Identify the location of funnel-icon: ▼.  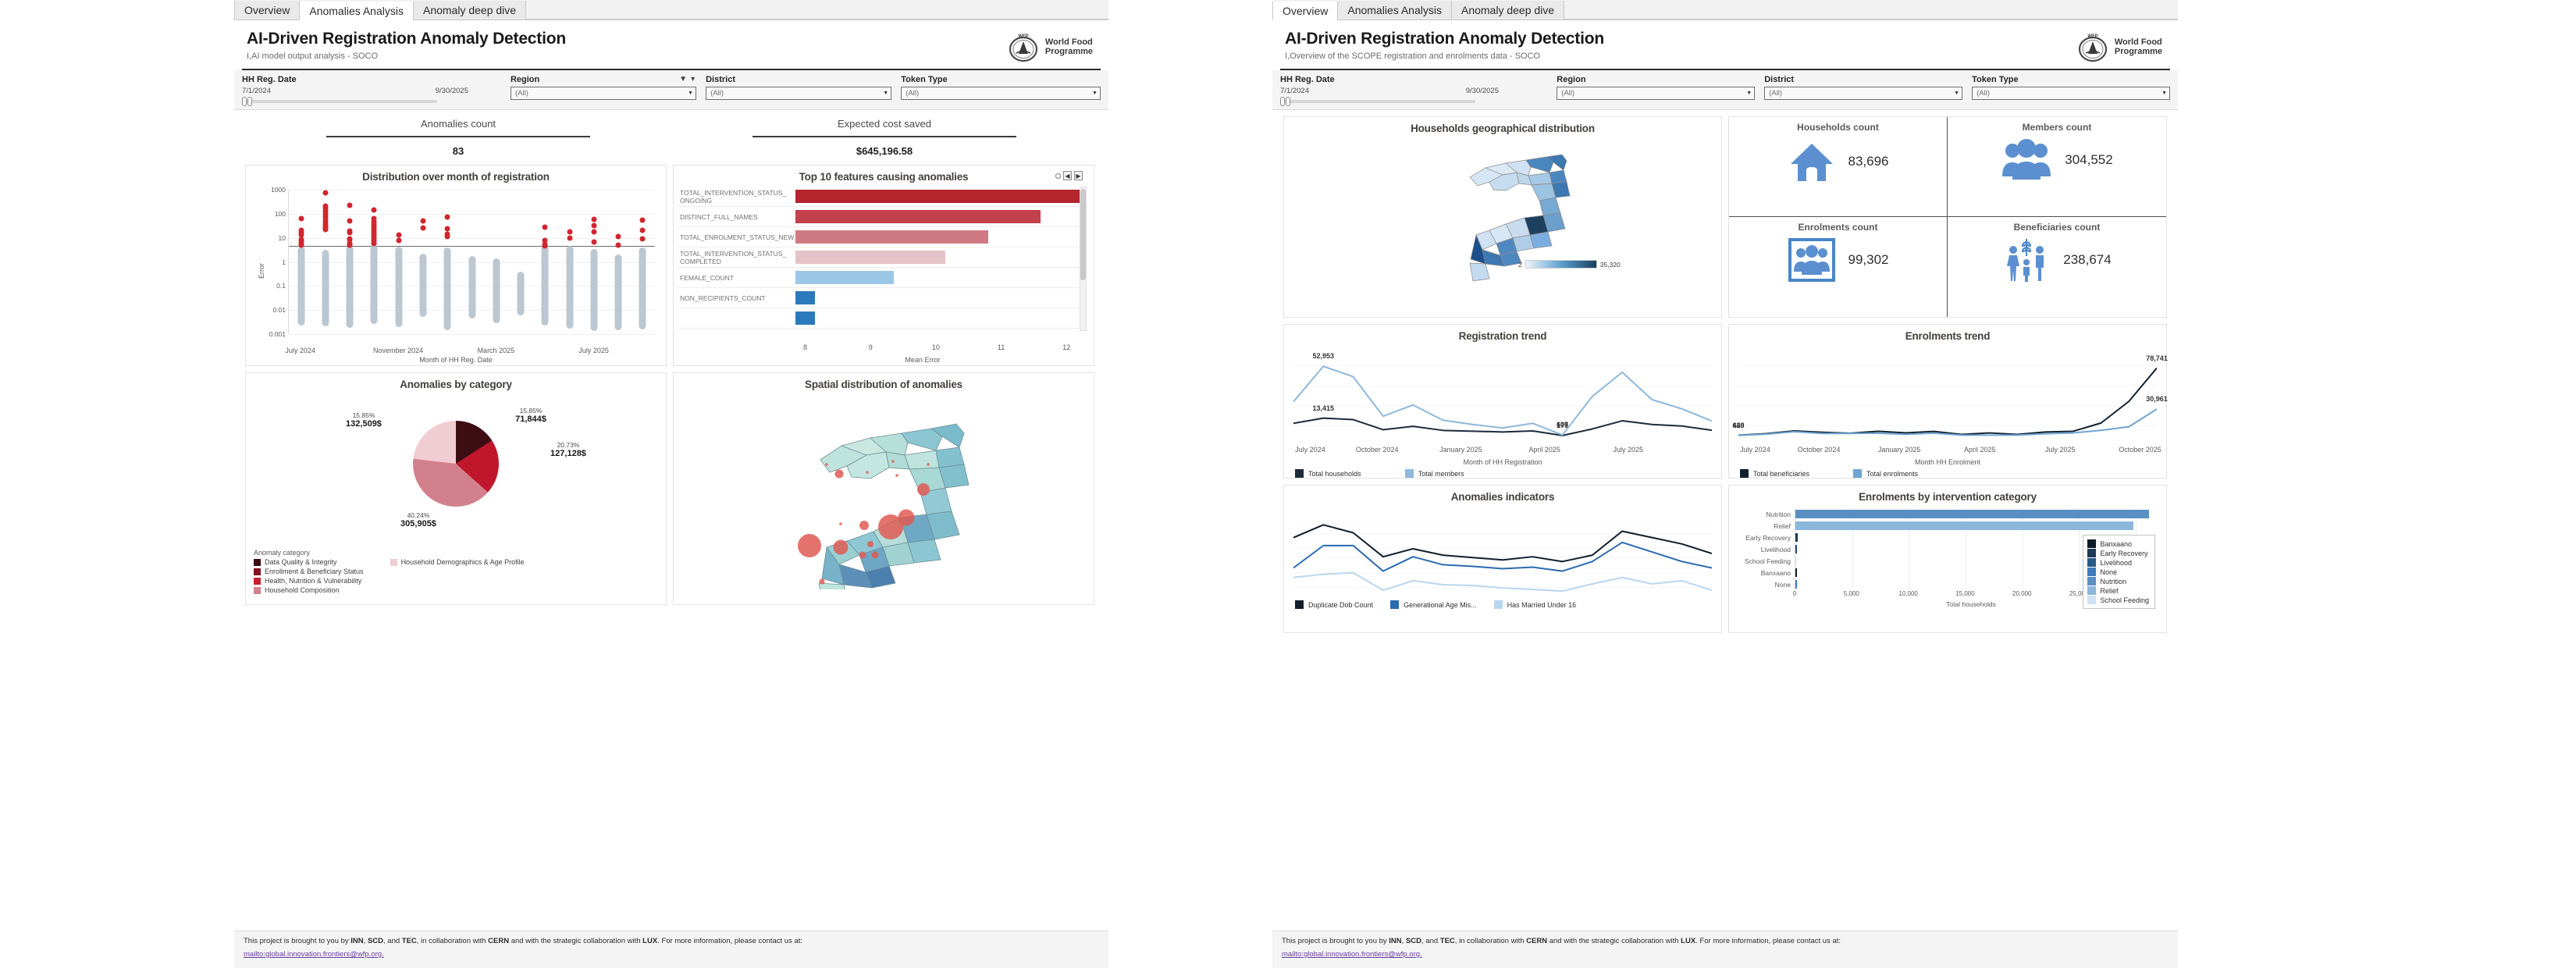
(683, 79).